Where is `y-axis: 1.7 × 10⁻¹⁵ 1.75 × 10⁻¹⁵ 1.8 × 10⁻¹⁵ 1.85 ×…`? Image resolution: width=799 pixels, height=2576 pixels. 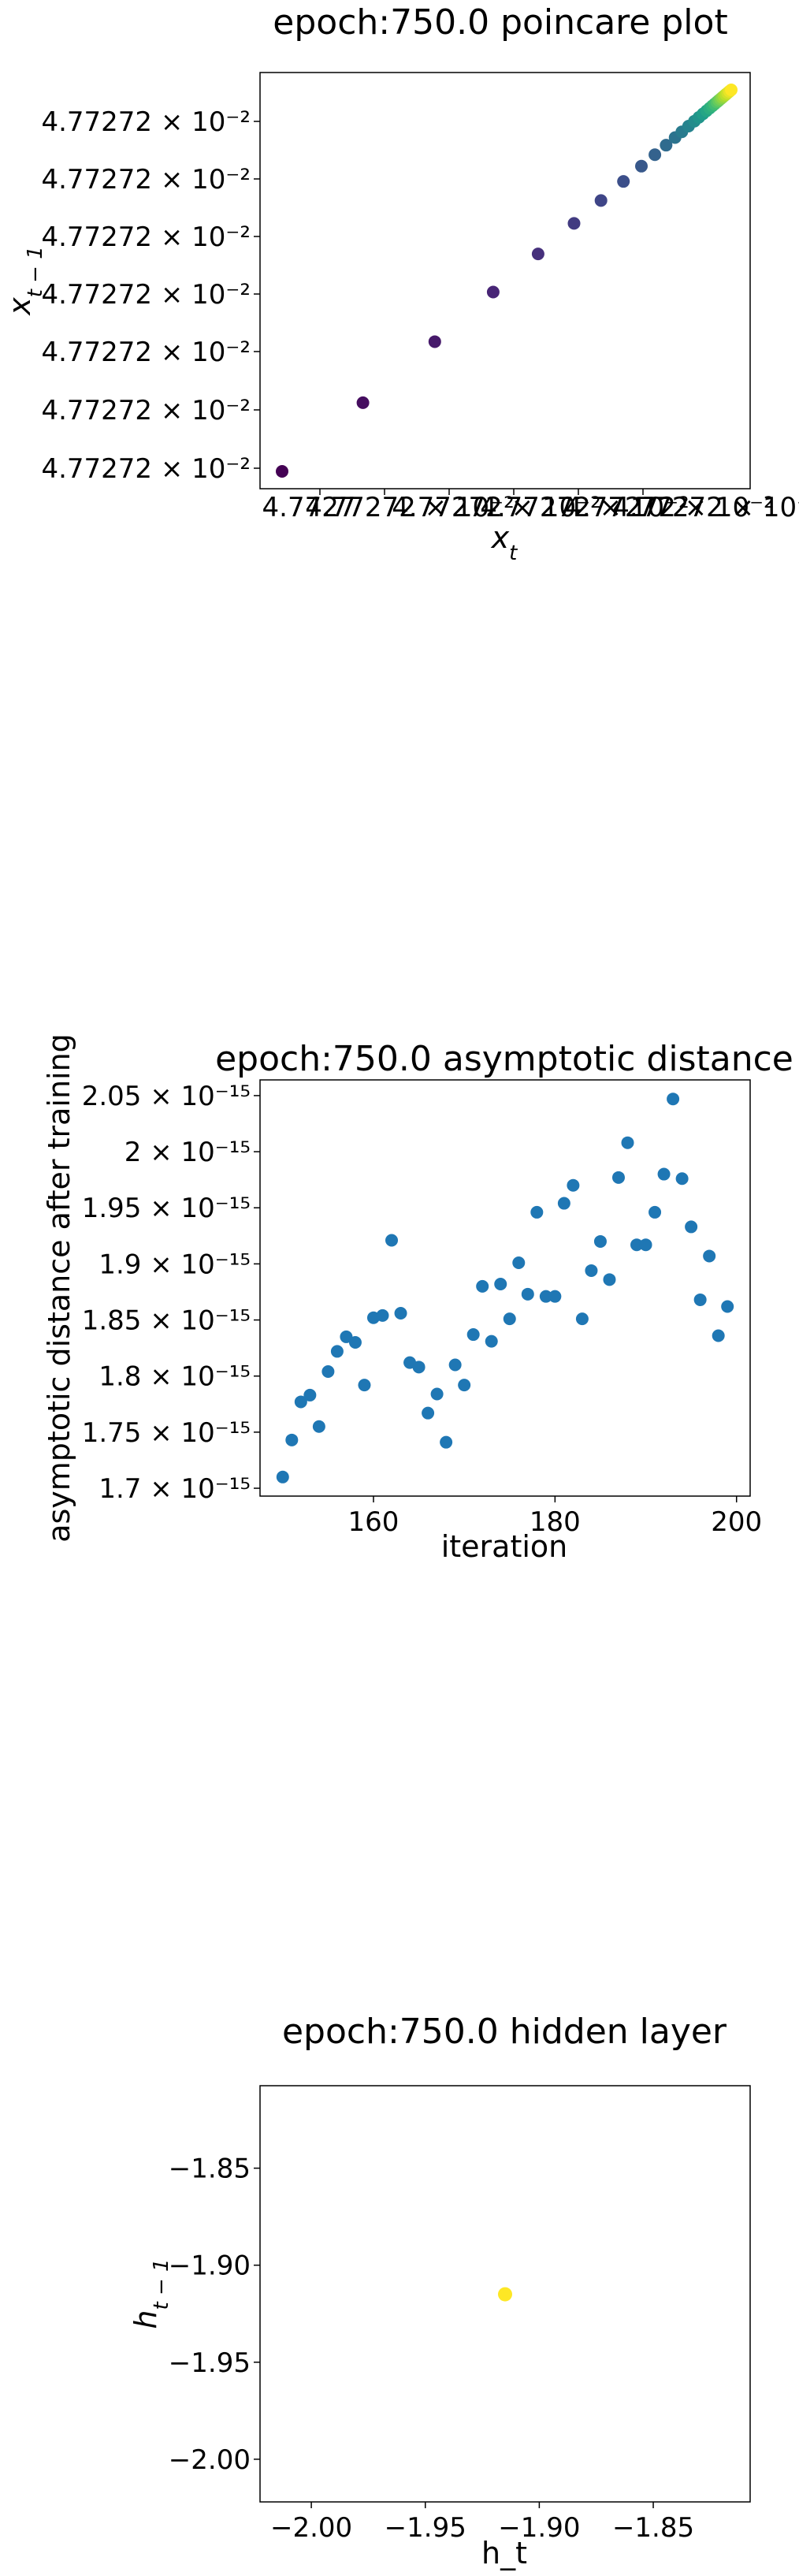
y-axis: 1.7 × 10⁻¹⁵ 1.75 × 10⁻¹⁵ 1.8 × 10⁻¹⁵ 1.85 ×… is located at coordinates (171, 1293).